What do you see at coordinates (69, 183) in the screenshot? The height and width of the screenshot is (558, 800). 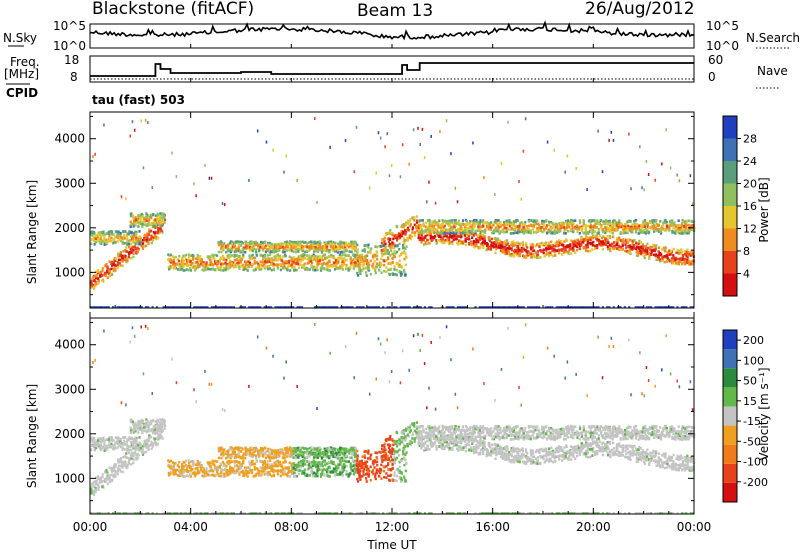 I see `y-tick-label: 3000` at bounding box center [69, 183].